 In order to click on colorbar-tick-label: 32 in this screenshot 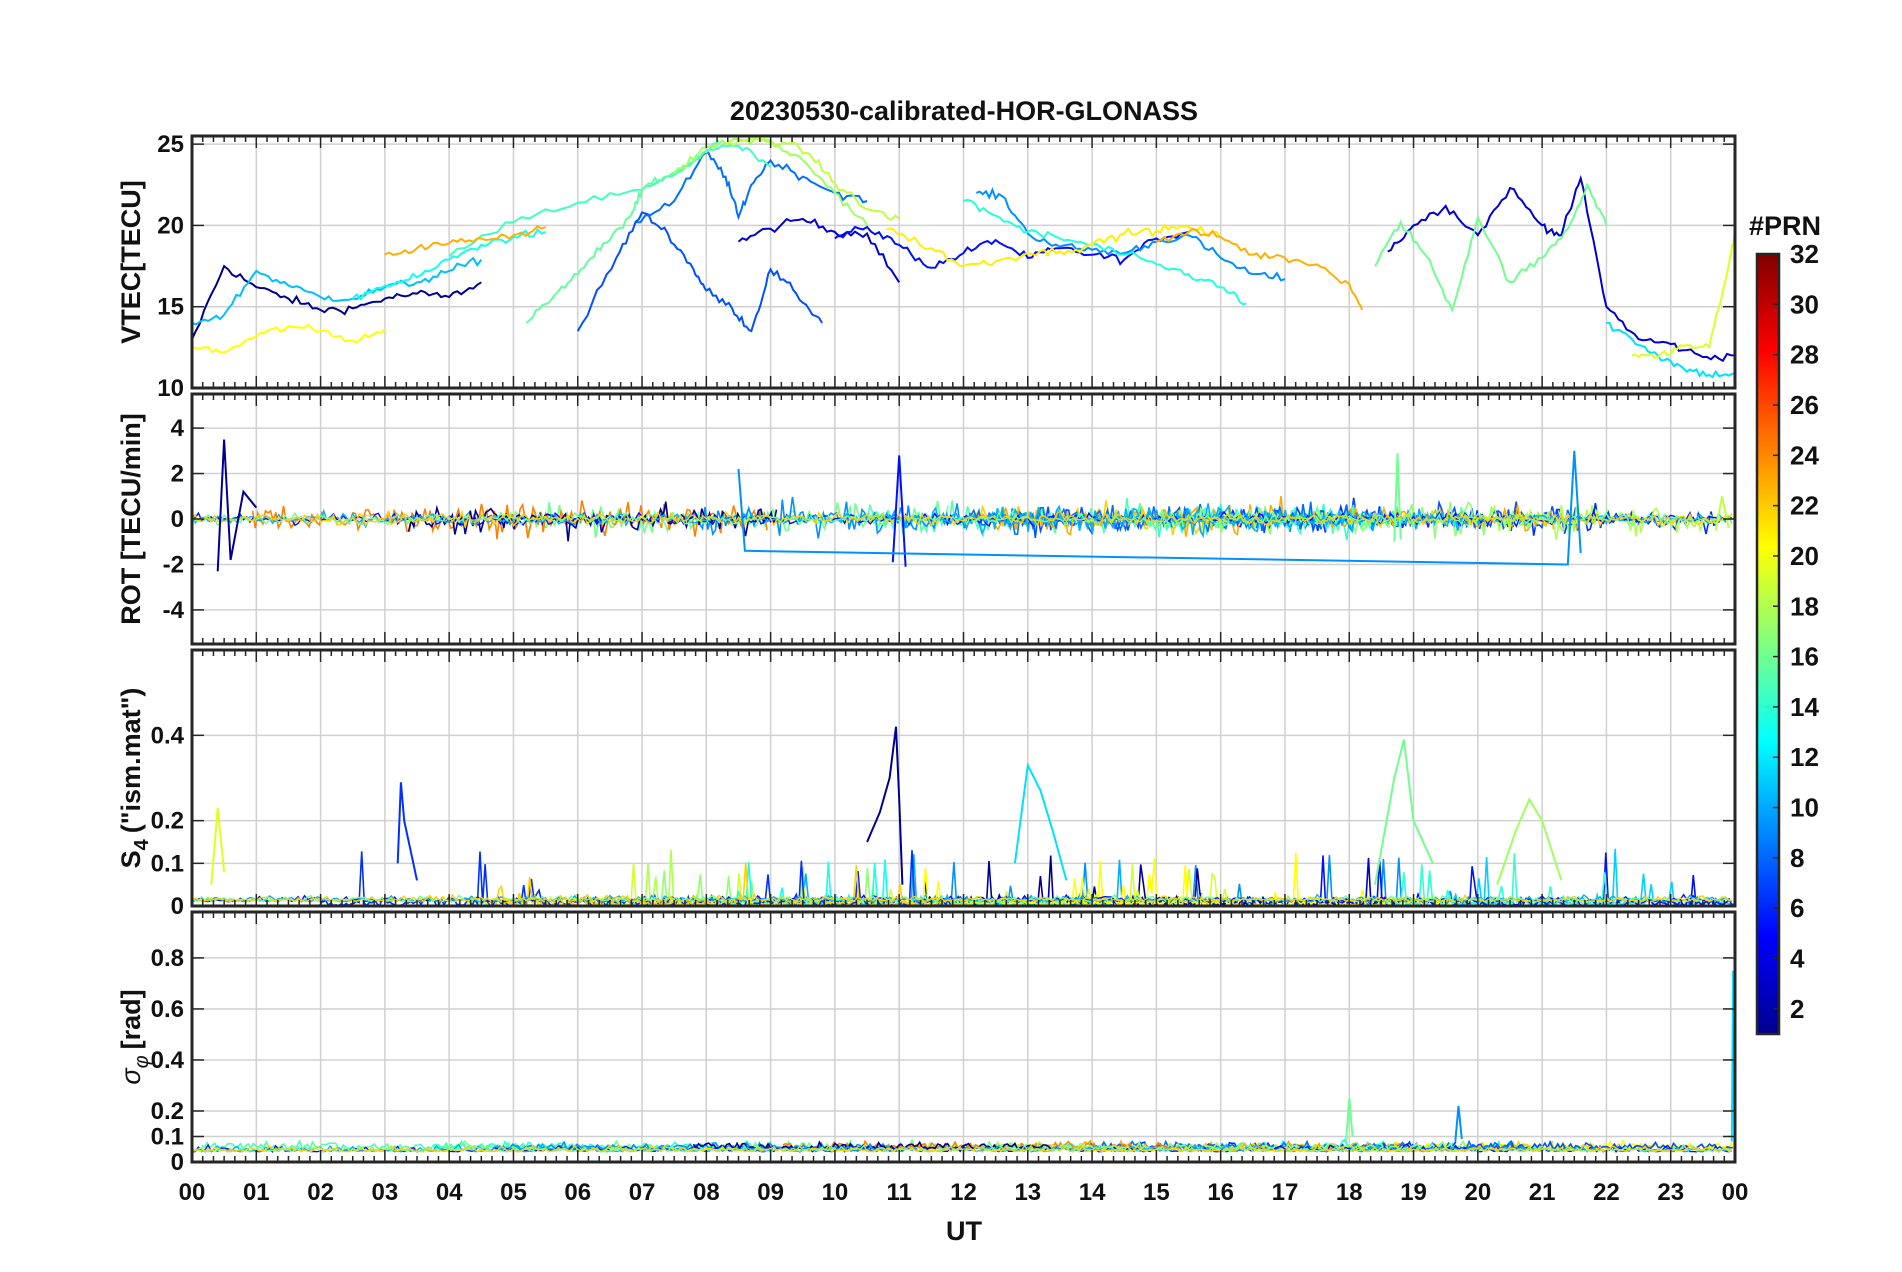, I will do `click(1804, 254)`.